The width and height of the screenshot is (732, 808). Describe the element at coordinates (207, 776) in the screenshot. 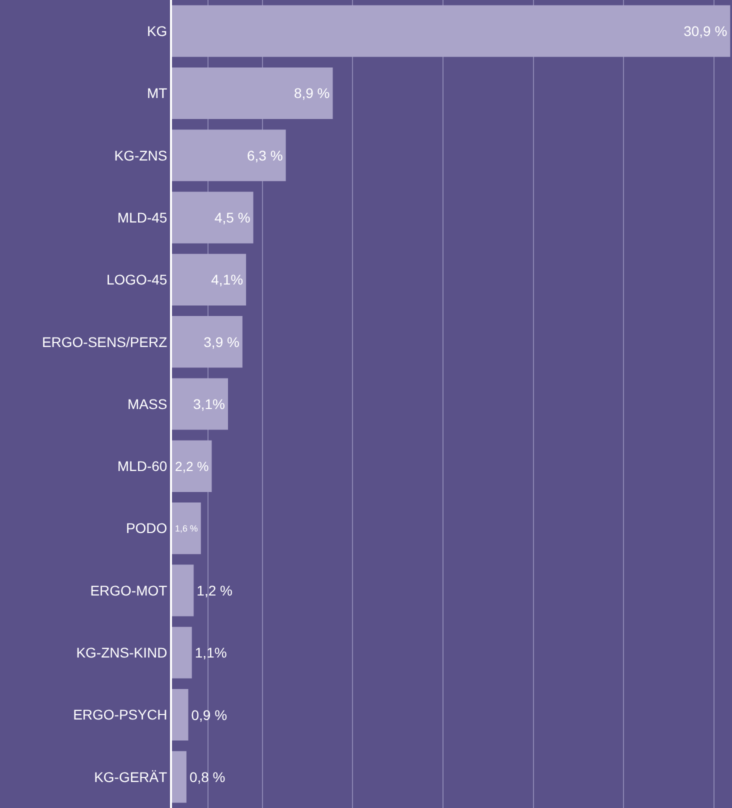

I see `data-label: 0,8 %` at that location.